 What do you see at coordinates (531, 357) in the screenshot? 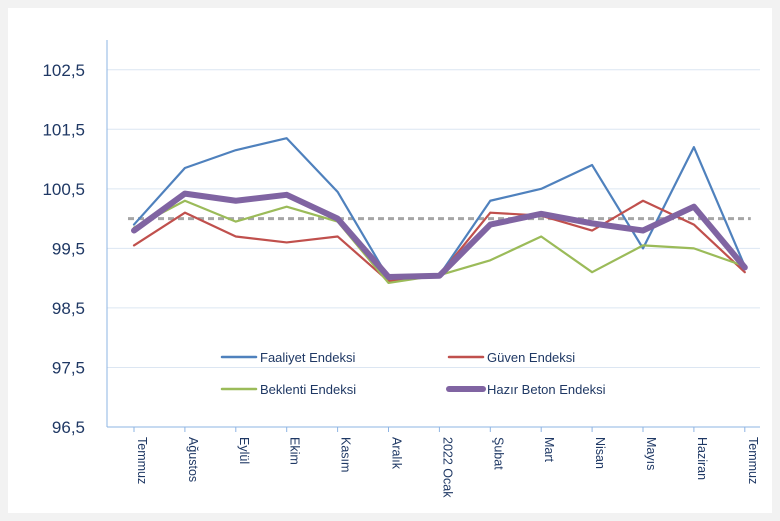
I see `legend-label: Güven Endeksi` at bounding box center [531, 357].